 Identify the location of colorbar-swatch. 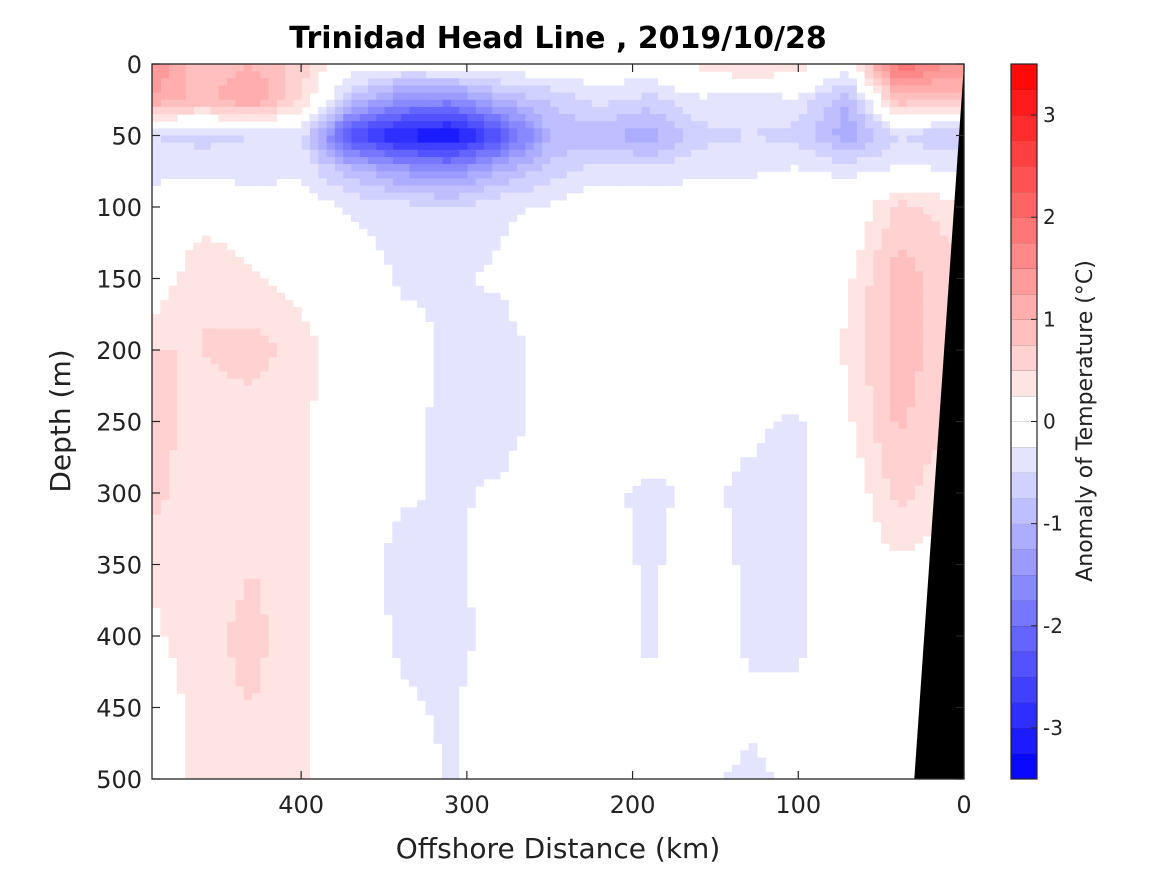
(1024, 281).